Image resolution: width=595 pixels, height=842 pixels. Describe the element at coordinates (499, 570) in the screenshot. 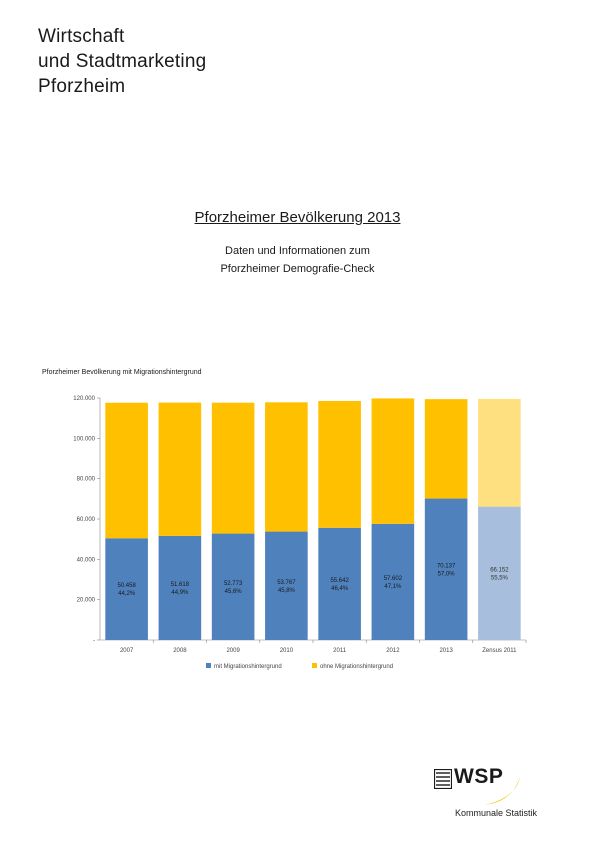

I see `data-label-line: 66.152` at that location.